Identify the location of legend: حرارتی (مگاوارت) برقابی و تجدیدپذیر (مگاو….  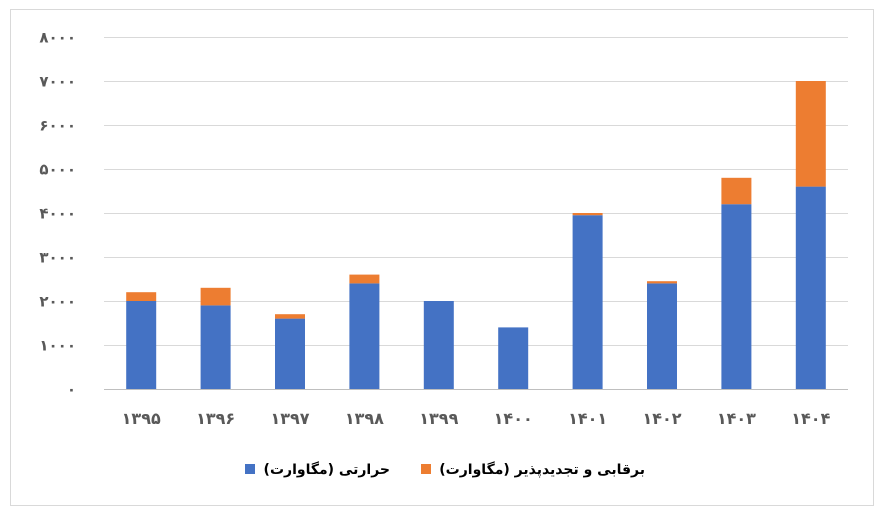
(445, 469).